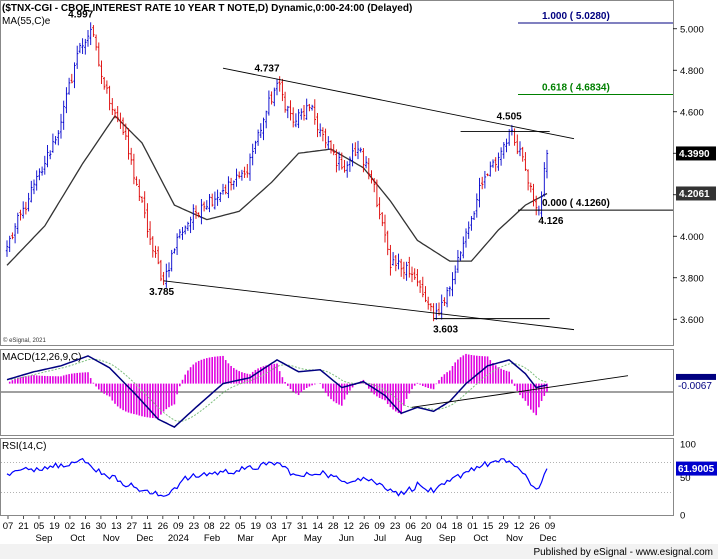 The height and width of the screenshot is (559, 718). What do you see at coordinates (488, 526) in the screenshot?
I see `x-axis-tick-label: 15` at bounding box center [488, 526].